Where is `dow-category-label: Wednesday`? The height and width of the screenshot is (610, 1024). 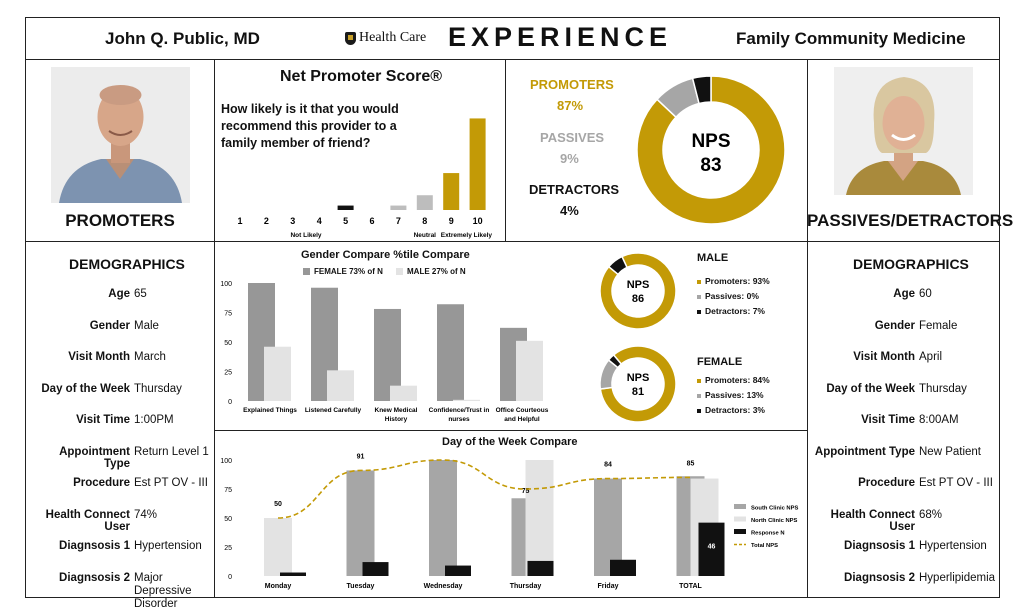
dow-category-label: Wednesday is located at coordinates (443, 586).